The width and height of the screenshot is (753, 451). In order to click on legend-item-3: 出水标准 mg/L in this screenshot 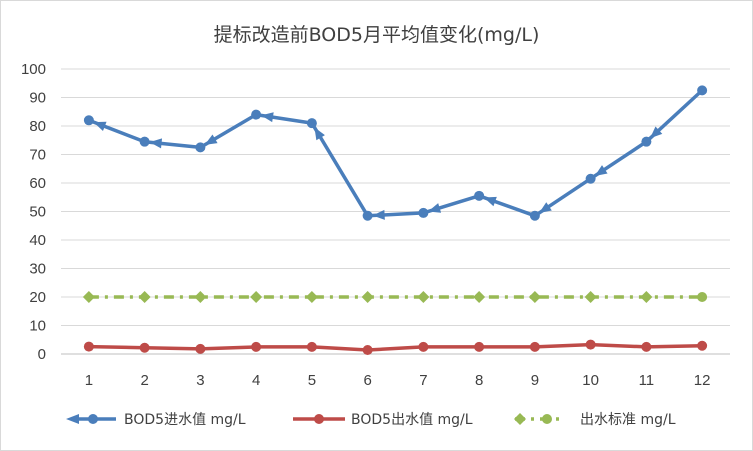, I will do `click(595, 420)`.